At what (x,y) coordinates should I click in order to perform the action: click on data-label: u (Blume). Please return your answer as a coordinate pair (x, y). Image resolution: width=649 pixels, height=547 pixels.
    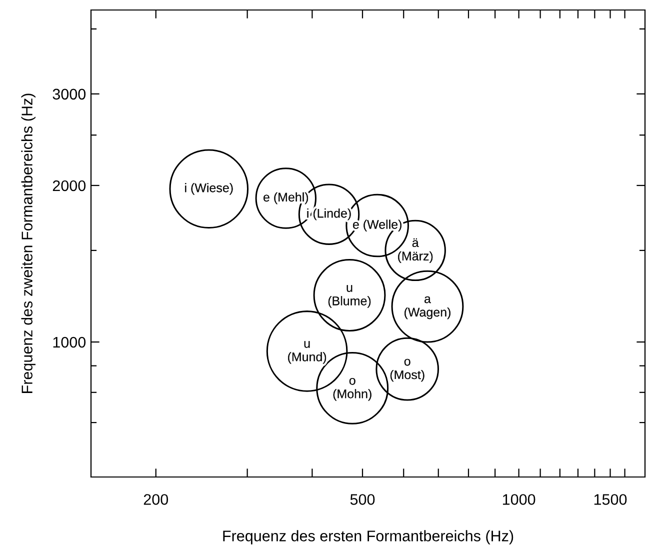
    Looking at the image, I should click on (349, 296).